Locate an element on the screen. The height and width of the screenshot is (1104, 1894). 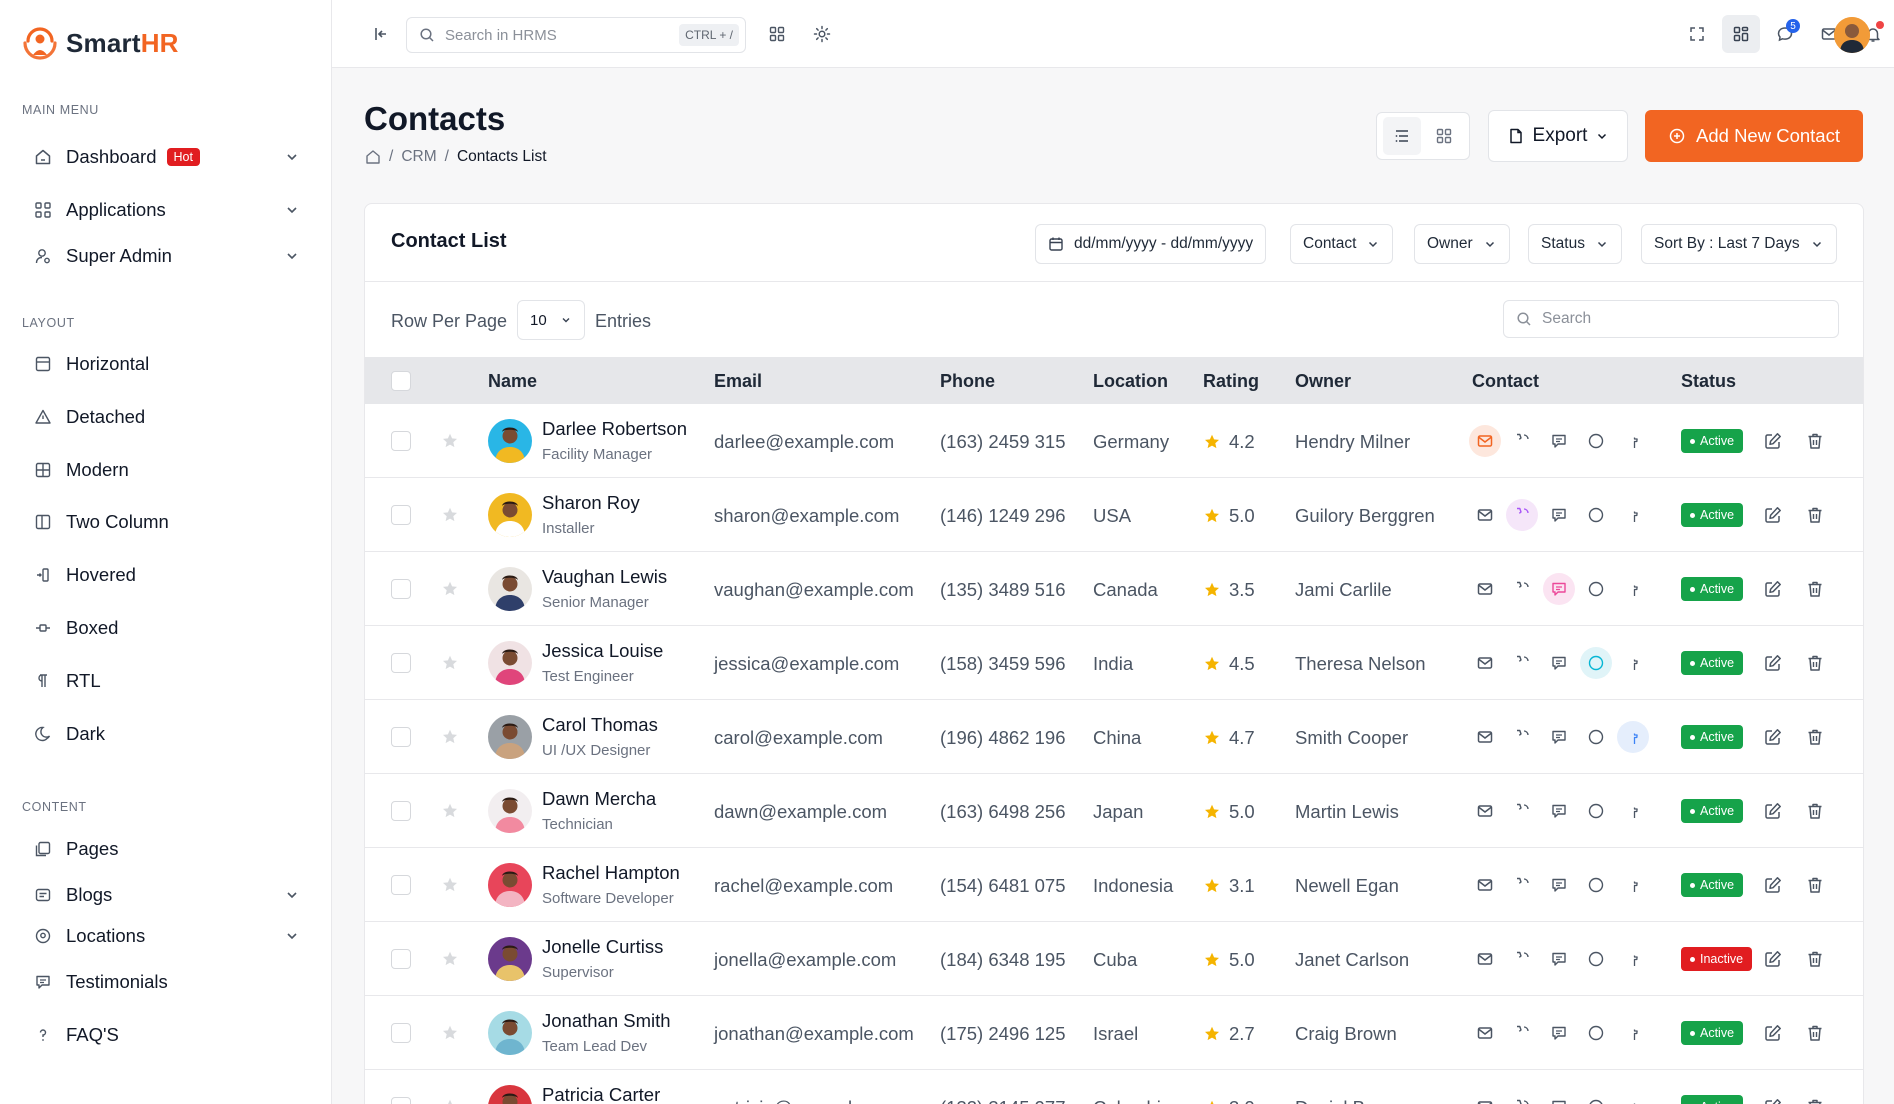
home-icon is located at coordinates (373, 157).